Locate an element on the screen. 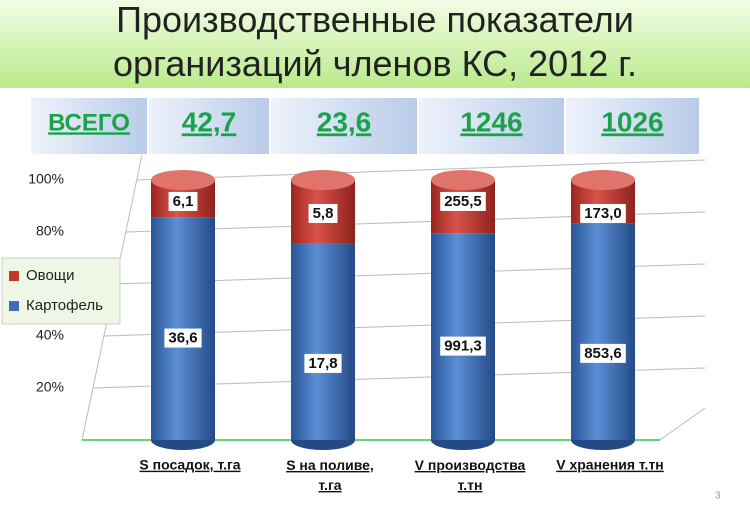 The height and width of the screenshot is (519, 750). data-label: 991,3 is located at coordinates (463, 346).